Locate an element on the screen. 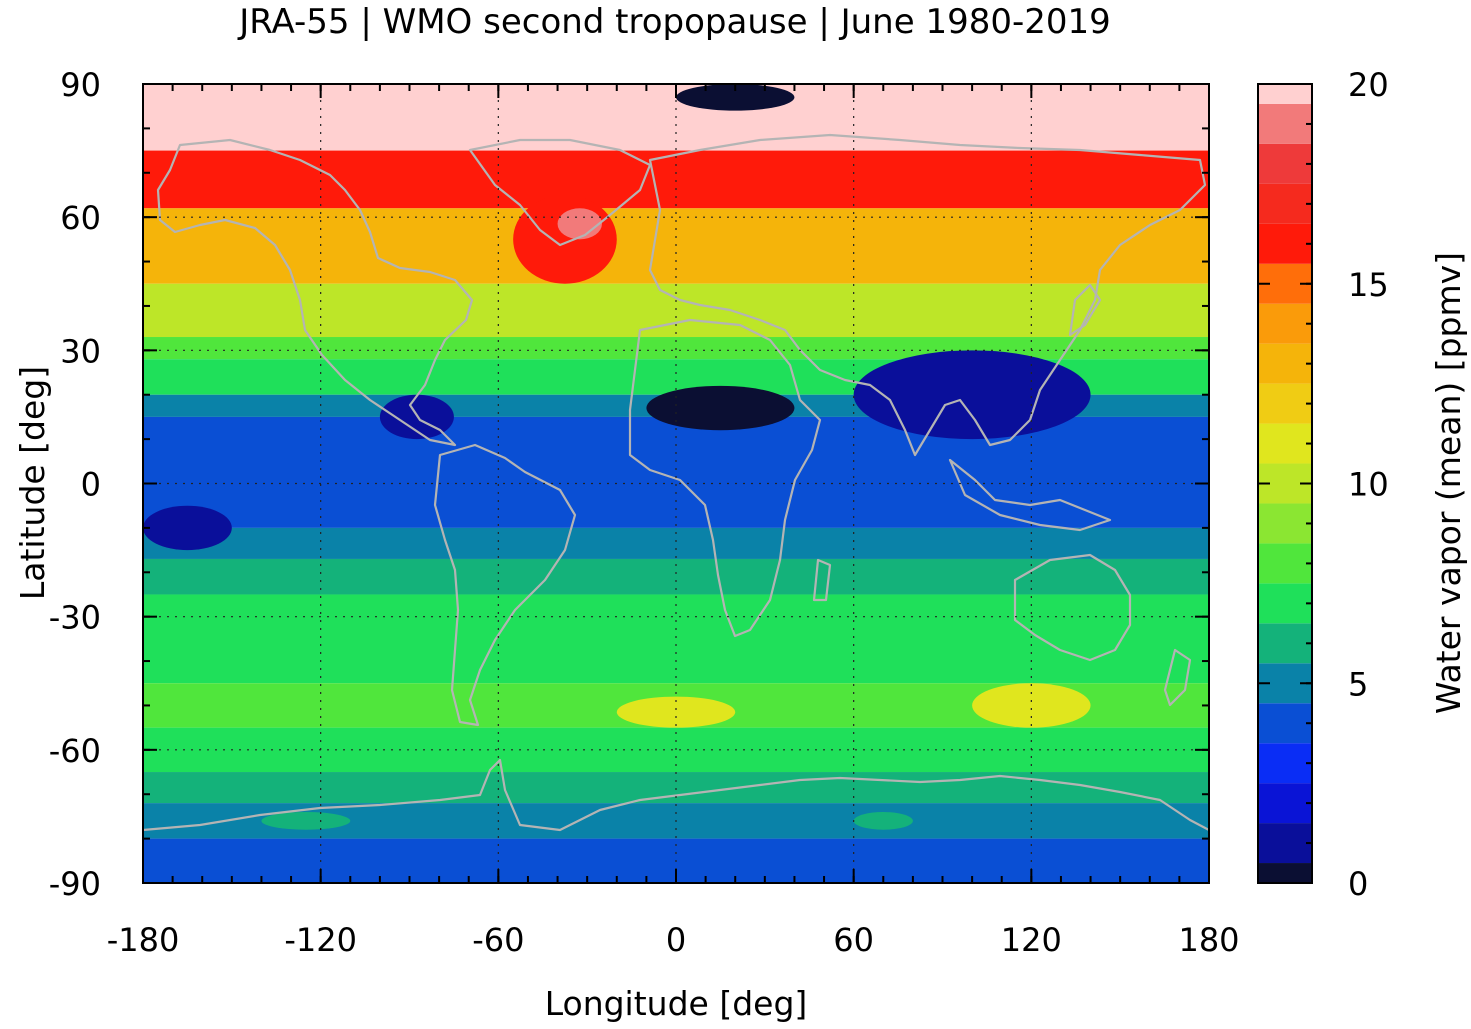  x-tick-labels: -180 -120 -60 0 60 120 180 is located at coordinates (673, 940).